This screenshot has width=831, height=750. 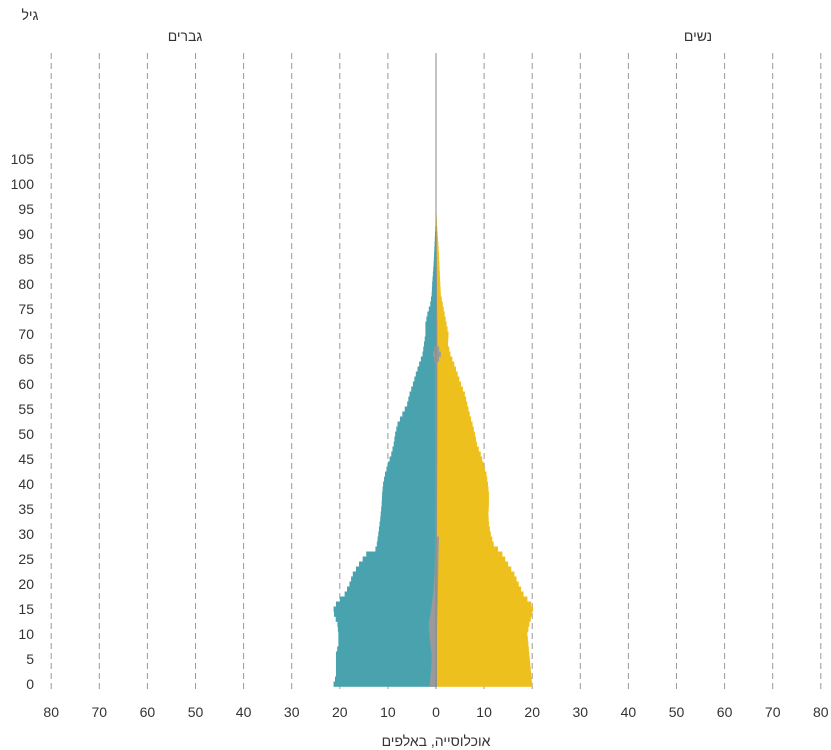 What do you see at coordinates (23, 159) in the screenshot?
I see `y-tick-label: 105` at bounding box center [23, 159].